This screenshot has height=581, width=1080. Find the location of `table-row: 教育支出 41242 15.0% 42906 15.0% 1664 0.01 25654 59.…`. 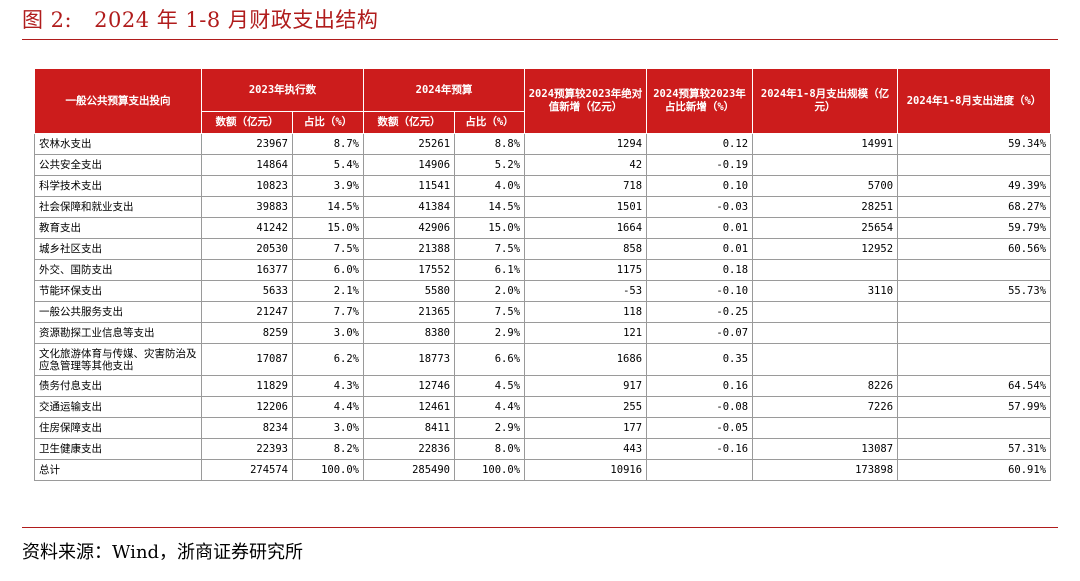

table-row: 教育支出 41242 15.0% 42906 15.0% 1664 0.01 25654 59.… is located at coordinates (543, 228).